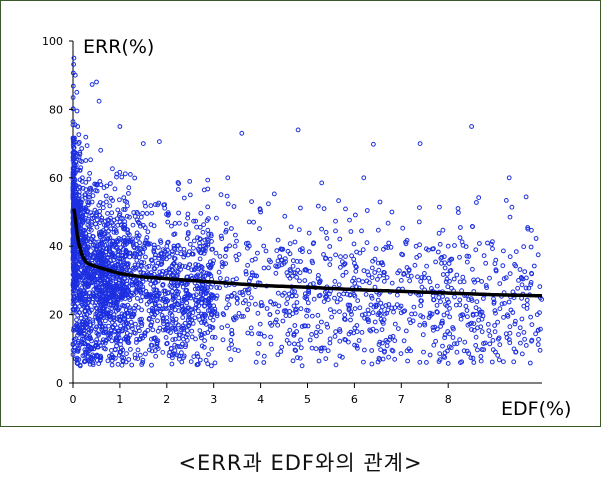 The image size is (601, 489). What do you see at coordinates (307, 399) in the screenshot?
I see `x-tick-label: 5` at bounding box center [307, 399].